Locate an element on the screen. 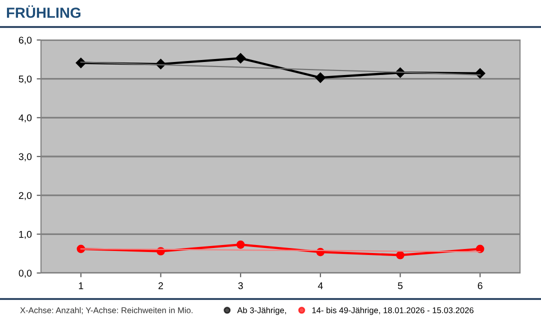  x-tick-label: 1 is located at coordinates (81, 286).